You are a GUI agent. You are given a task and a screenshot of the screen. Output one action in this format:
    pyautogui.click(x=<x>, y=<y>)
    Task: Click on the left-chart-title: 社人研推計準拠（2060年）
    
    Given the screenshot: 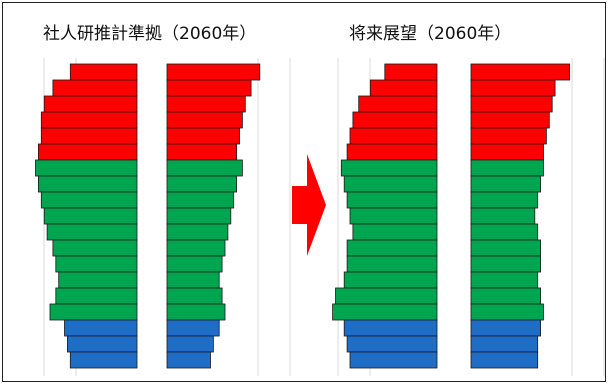 What is the action you would take?
    pyautogui.click(x=150, y=34)
    